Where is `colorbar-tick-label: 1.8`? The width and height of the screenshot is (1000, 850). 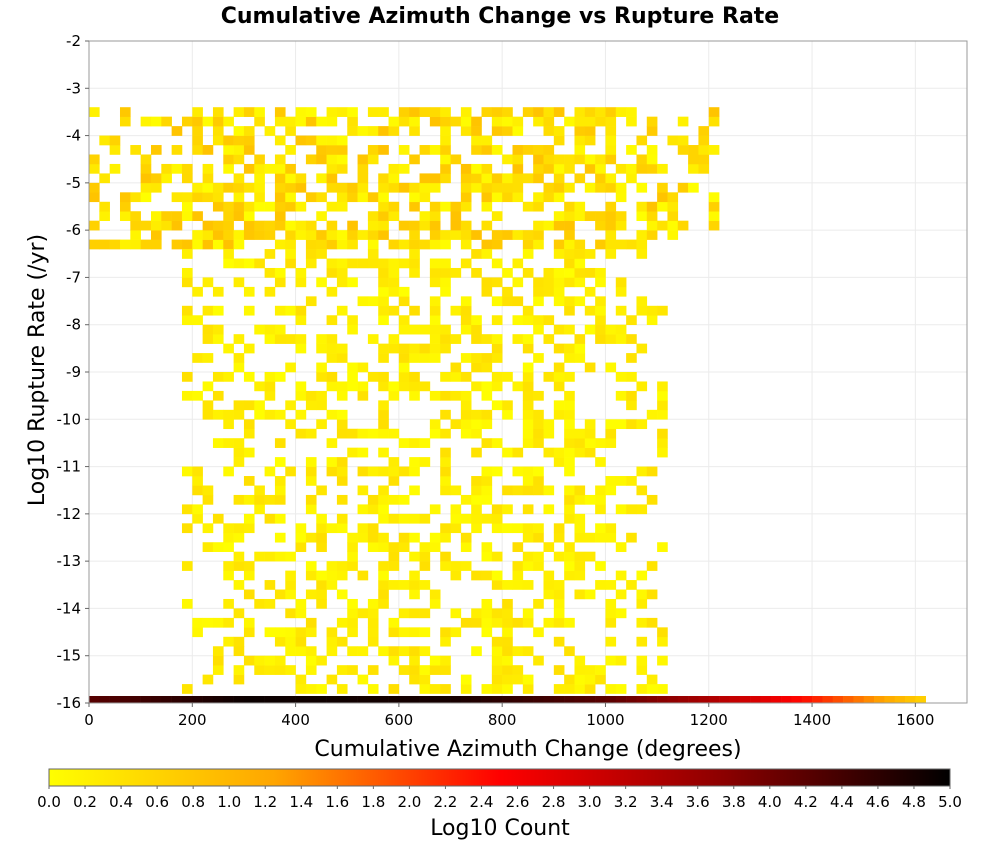
colorbar-tick-label: 1.8 is located at coordinates (373, 802).